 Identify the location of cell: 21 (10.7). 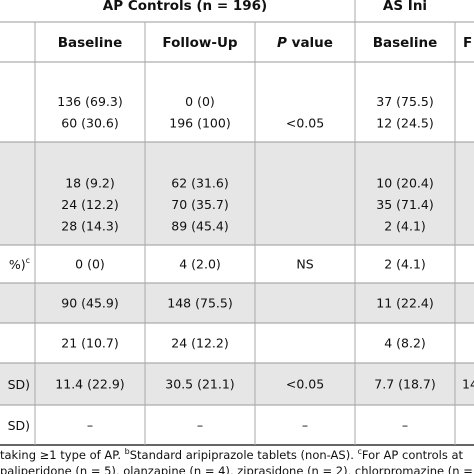
(89, 343).